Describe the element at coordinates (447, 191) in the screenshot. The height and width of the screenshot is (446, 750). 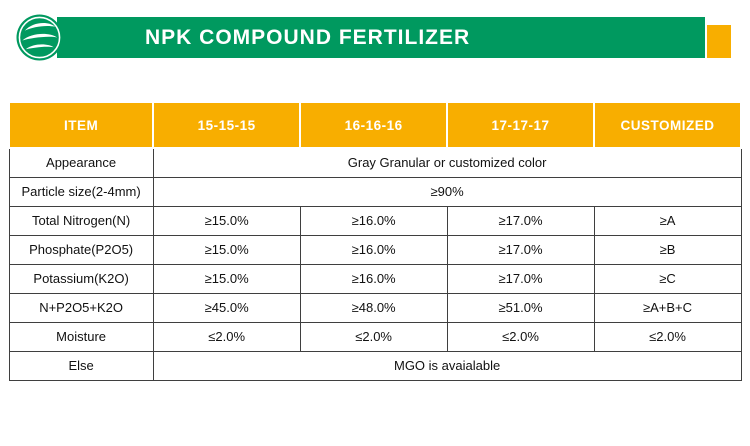
I see `row-span-value: ≥90%` at that location.